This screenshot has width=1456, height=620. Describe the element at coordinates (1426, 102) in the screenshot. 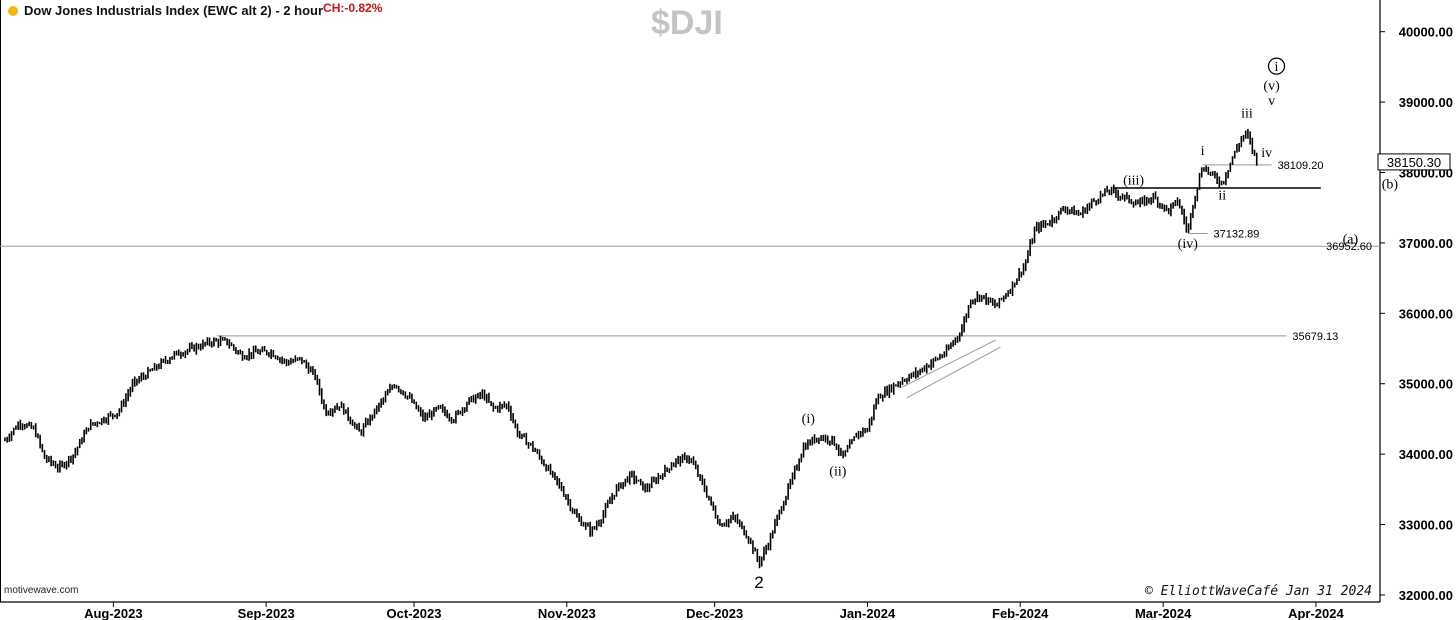

I see `y-tick-label: 39000.00` at that location.